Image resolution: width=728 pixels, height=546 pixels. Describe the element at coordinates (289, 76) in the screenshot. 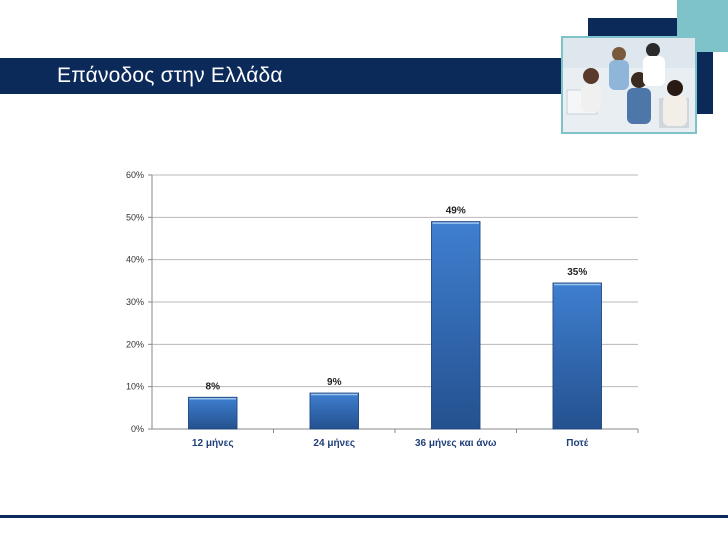

I see `title-bar: Επάνοδος στην Ελλάδα` at that location.